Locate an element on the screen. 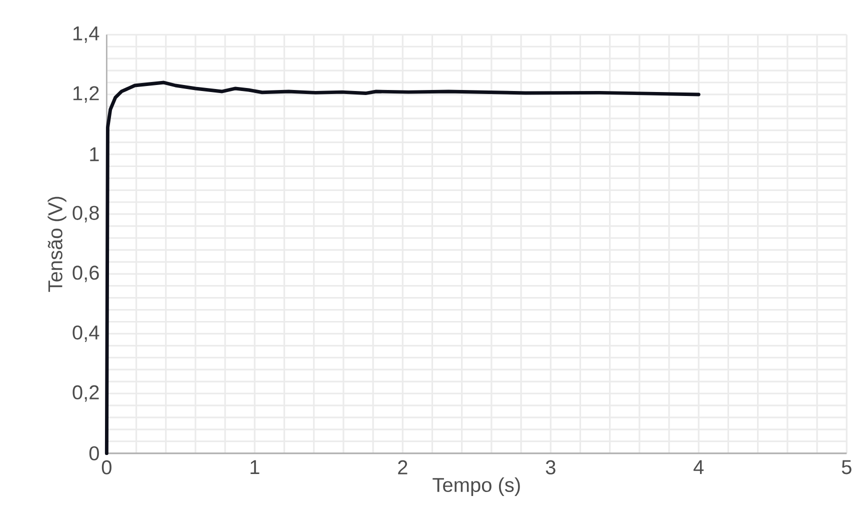 This screenshot has width=865, height=528. y-tick-label: 0,6 is located at coordinates (85, 274).